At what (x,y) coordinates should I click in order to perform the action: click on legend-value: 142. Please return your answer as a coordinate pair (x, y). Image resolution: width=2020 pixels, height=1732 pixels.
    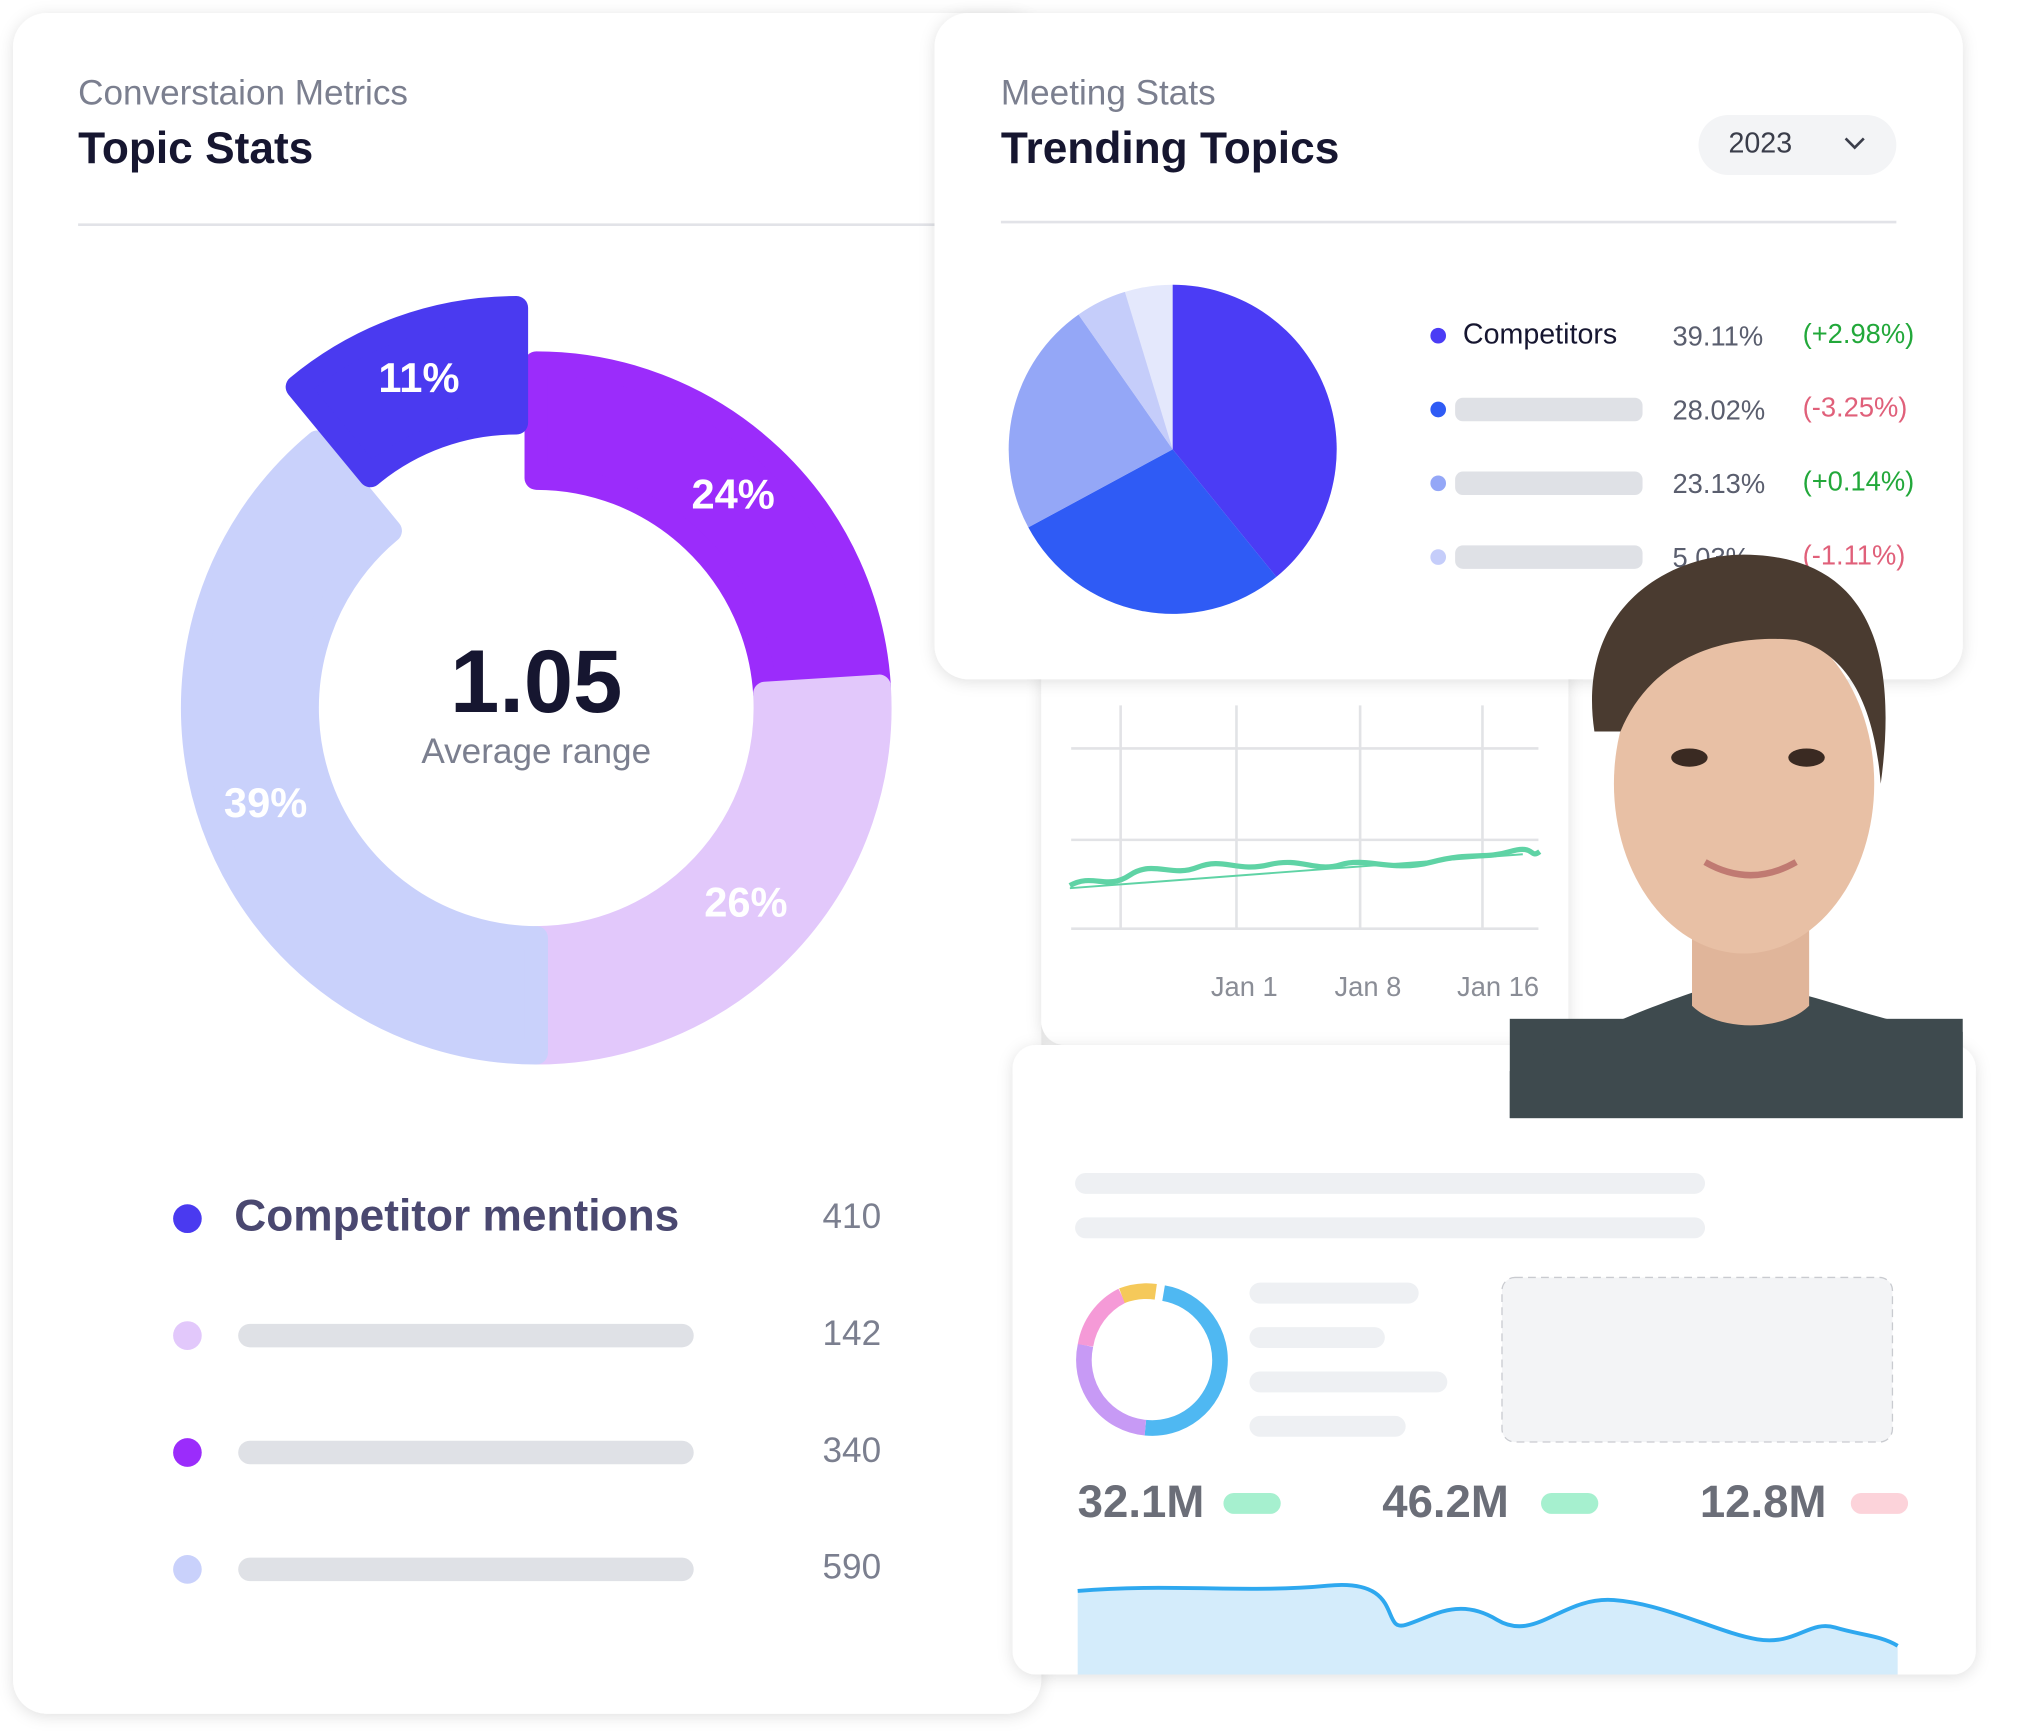
    Looking at the image, I should click on (852, 1333).